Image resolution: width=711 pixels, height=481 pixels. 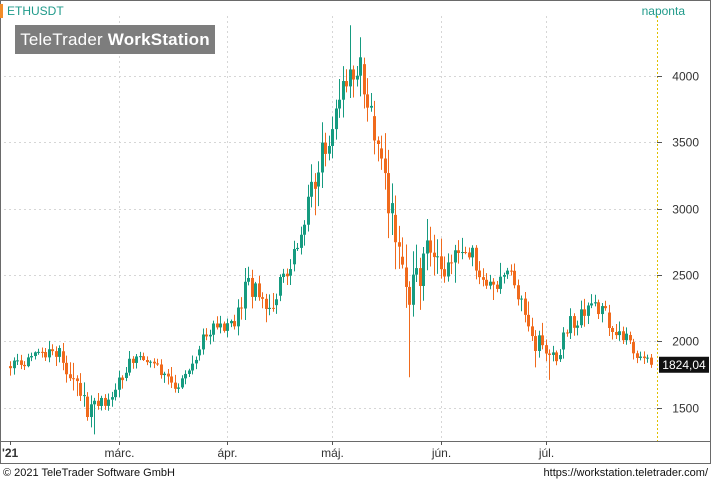 I want to click on logo-regular-text: TeleTrader, so click(x=61, y=39).